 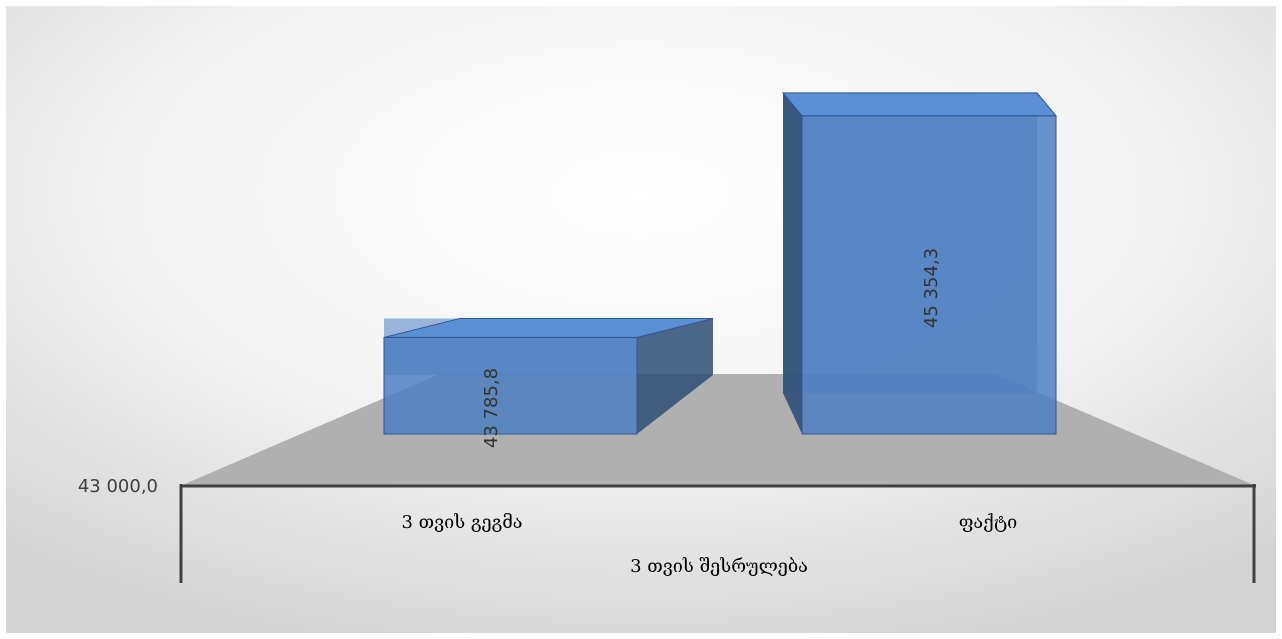 I want to click on bar-top-face, so click(x=919, y=104).